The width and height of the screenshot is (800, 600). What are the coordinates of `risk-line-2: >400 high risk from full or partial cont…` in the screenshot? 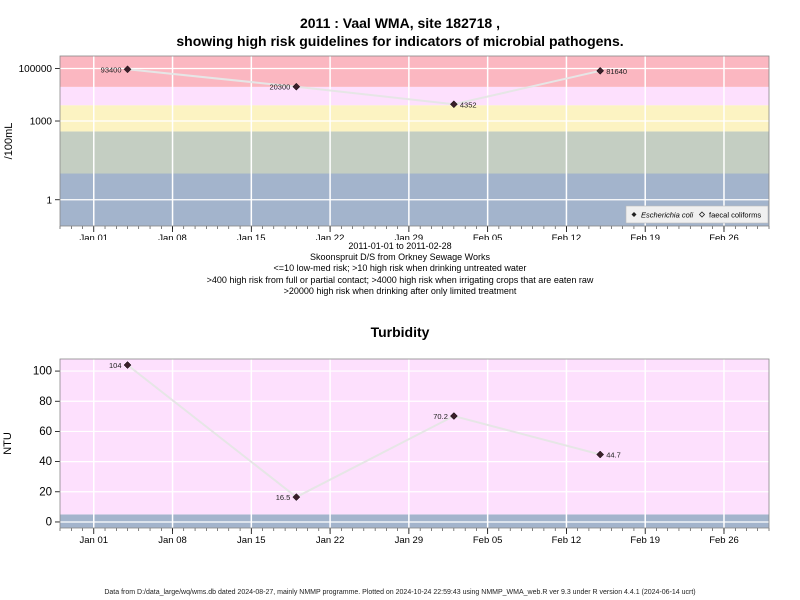 It's located at (400, 279).